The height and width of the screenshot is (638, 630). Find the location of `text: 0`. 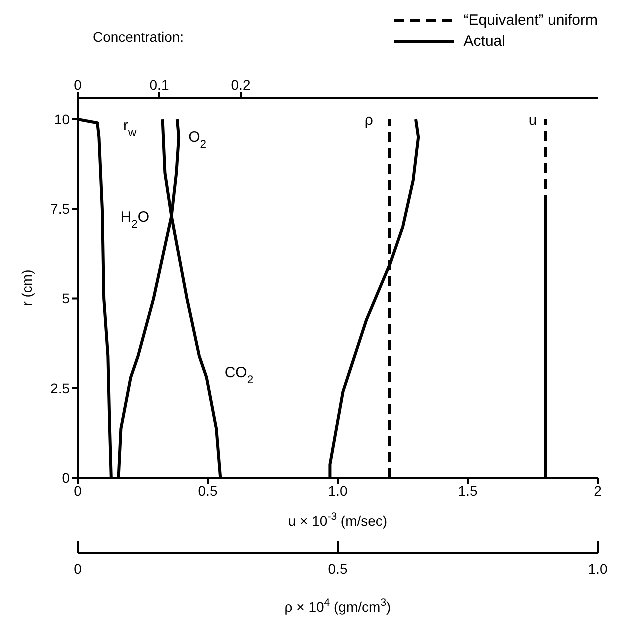

text: 0 is located at coordinates (78, 569).